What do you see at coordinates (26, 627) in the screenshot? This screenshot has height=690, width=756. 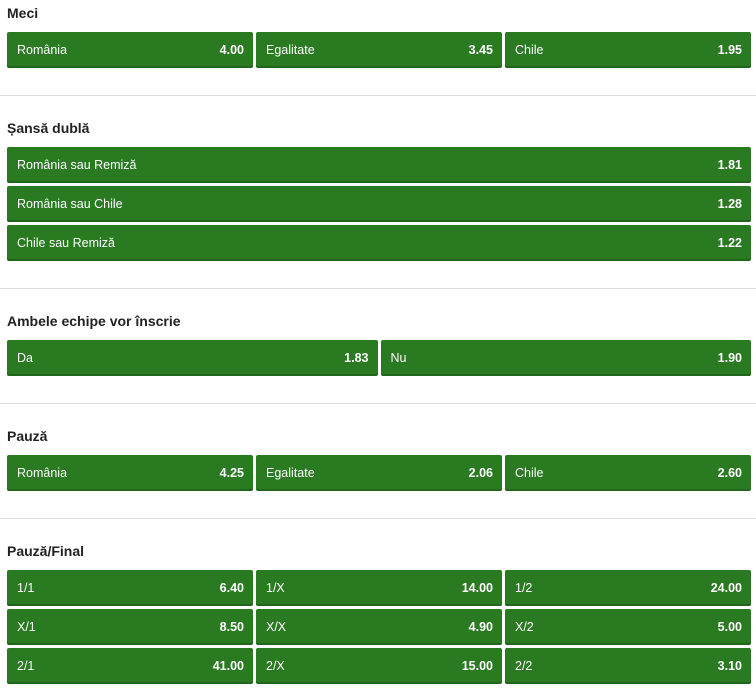 I see `odd-label: X/1` at bounding box center [26, 627].